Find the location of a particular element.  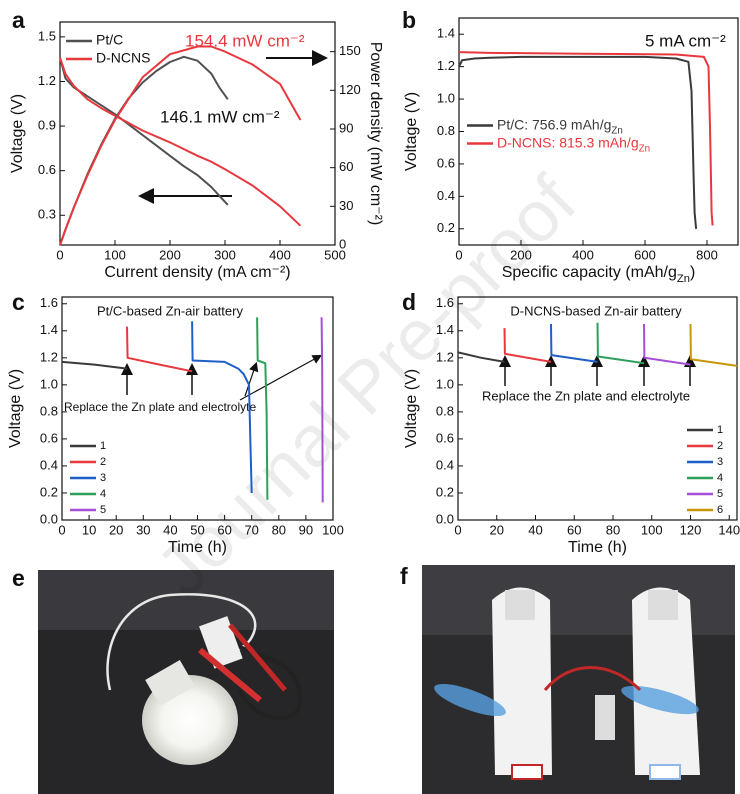

panel-label: b is located at coordinates (409, 20).